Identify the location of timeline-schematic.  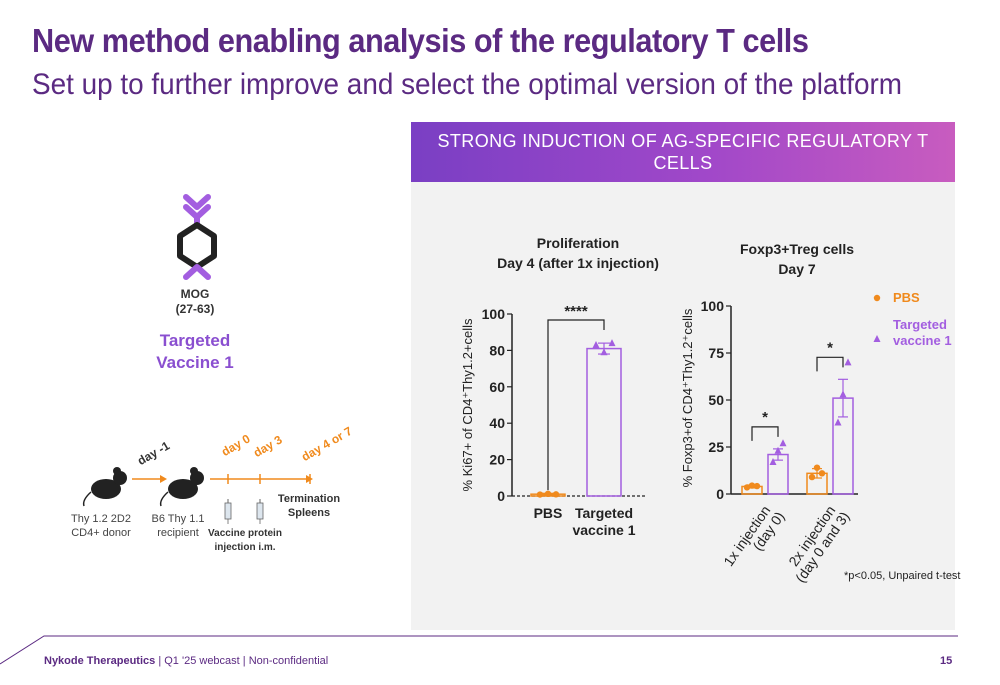
(197, 495).